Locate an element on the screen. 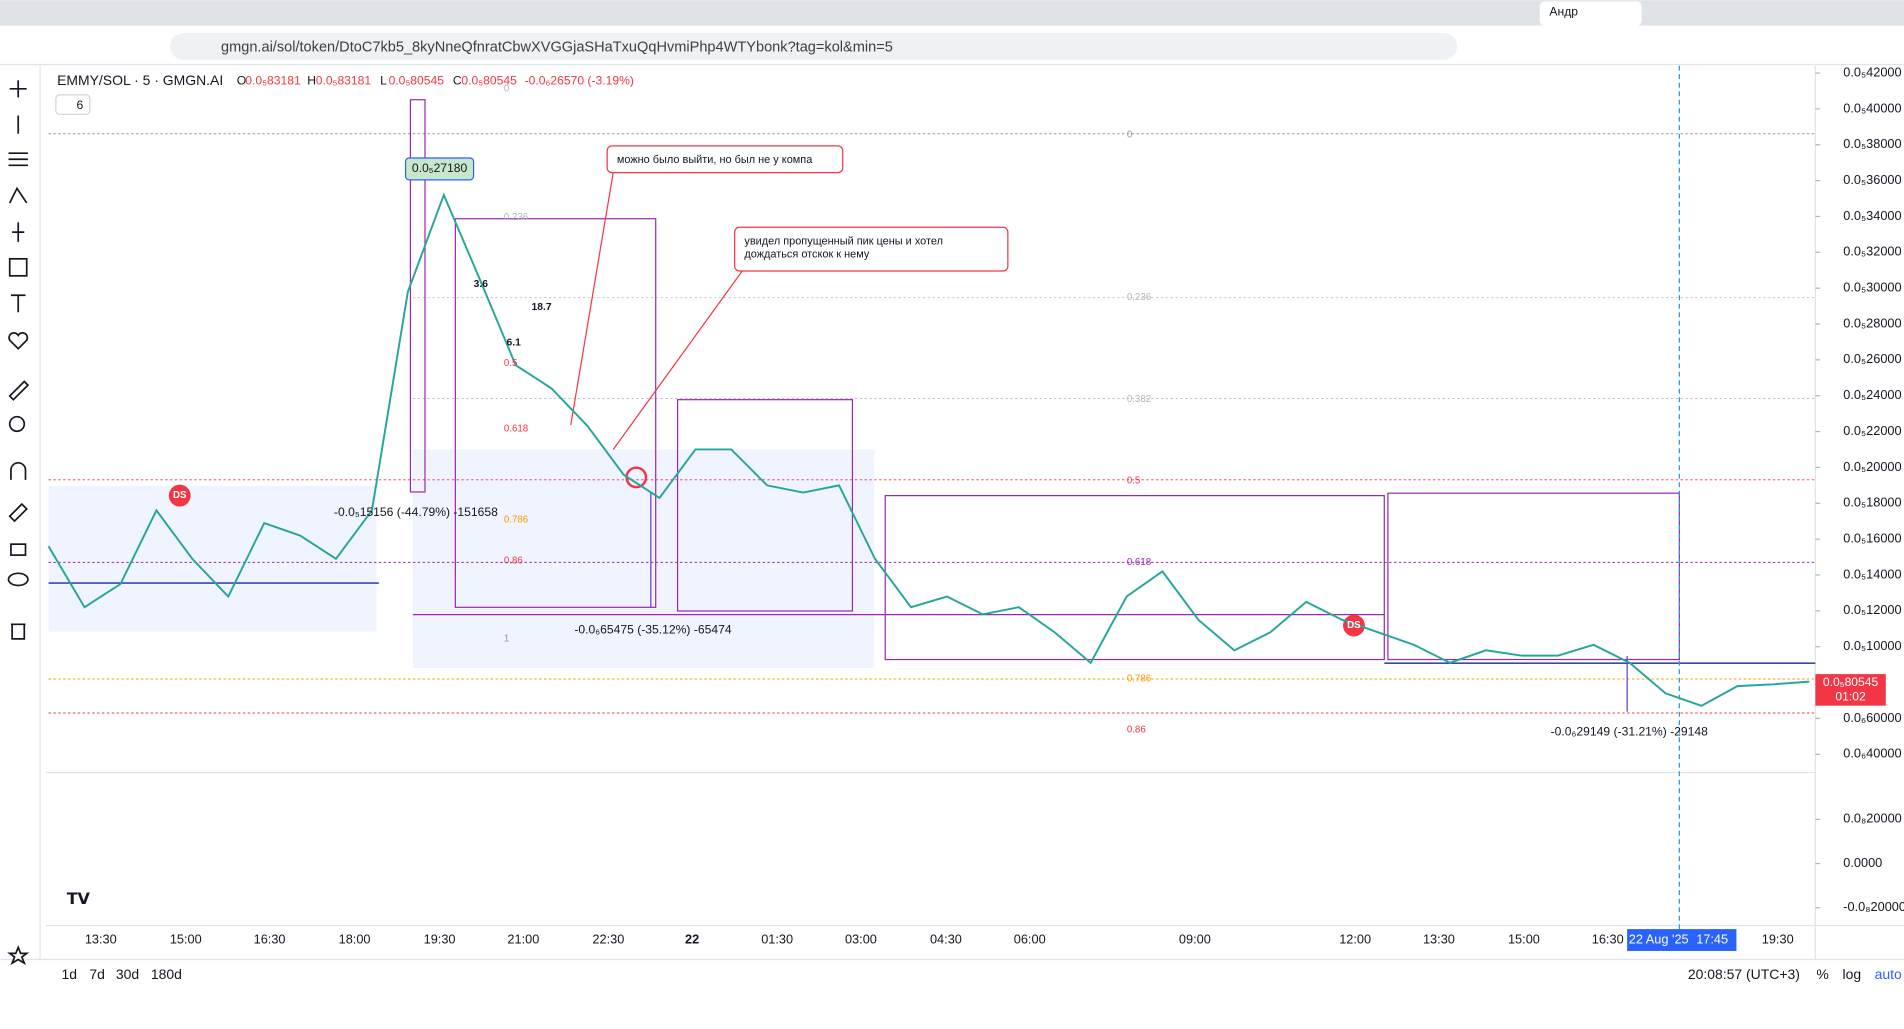  volume-profile is located at coordinates (212, 558).